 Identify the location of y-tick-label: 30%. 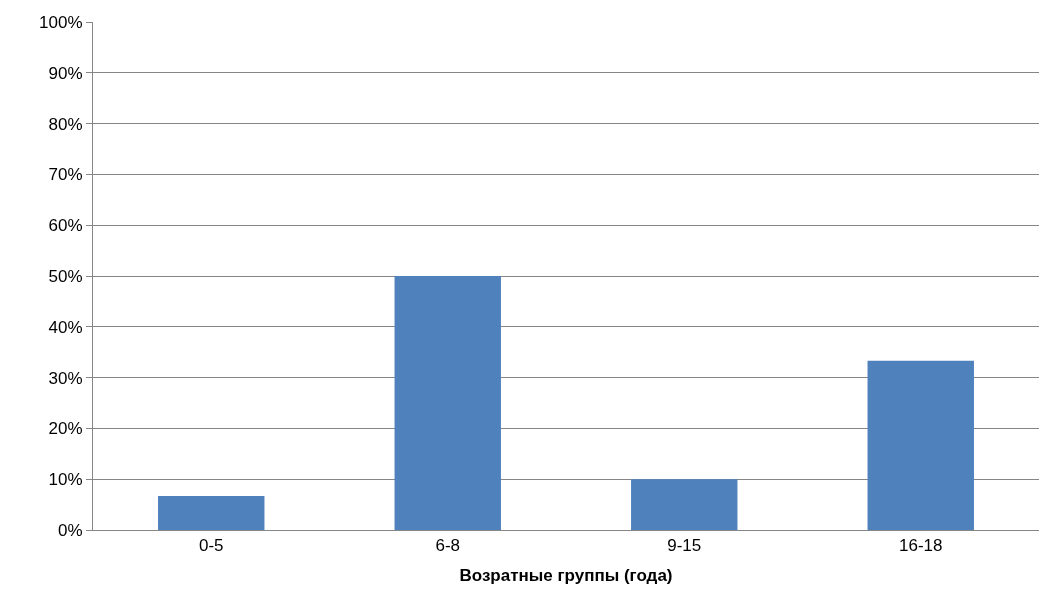
(65, 378).